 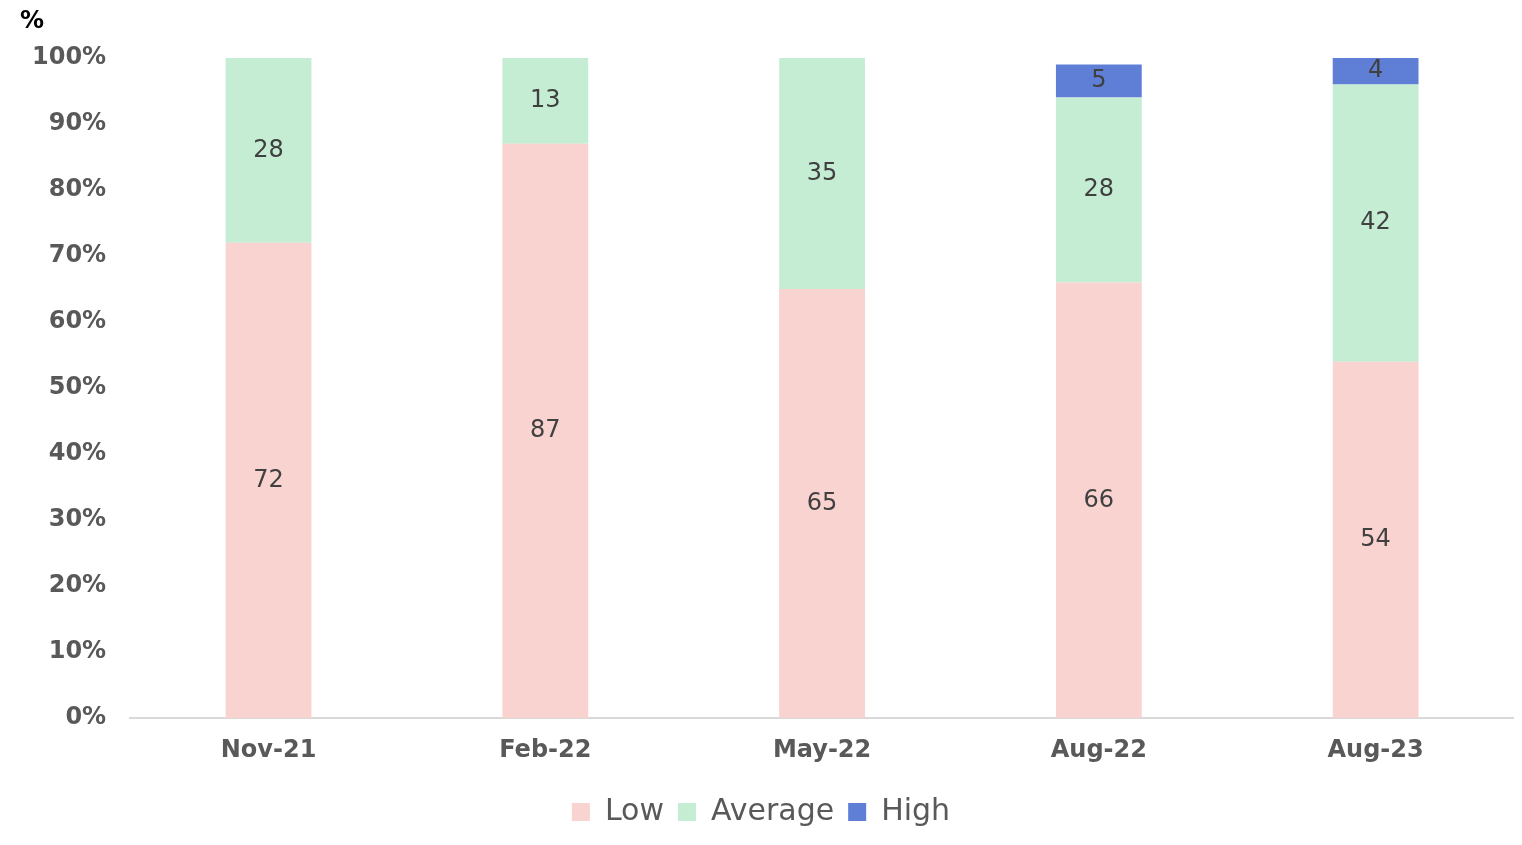 I want to click on y-tick-label: 80%, so click(x=77, y=188).